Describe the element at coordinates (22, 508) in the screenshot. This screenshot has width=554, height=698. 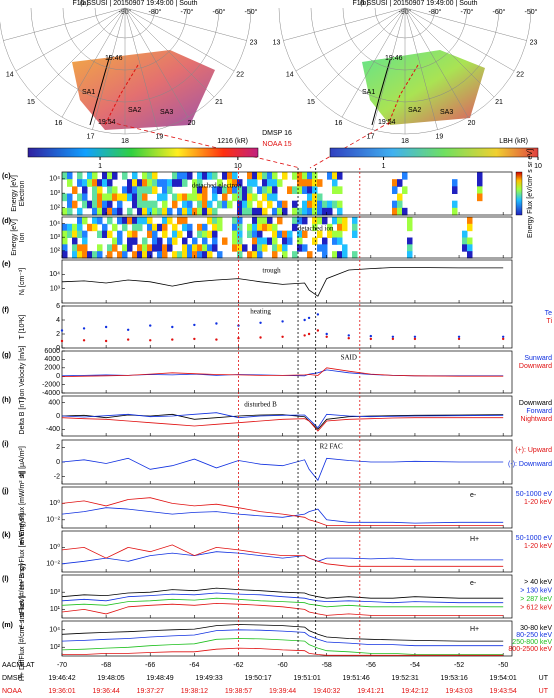
I see `y-axis-label: e- EngyFlux [mW/m² sr]` at that location.